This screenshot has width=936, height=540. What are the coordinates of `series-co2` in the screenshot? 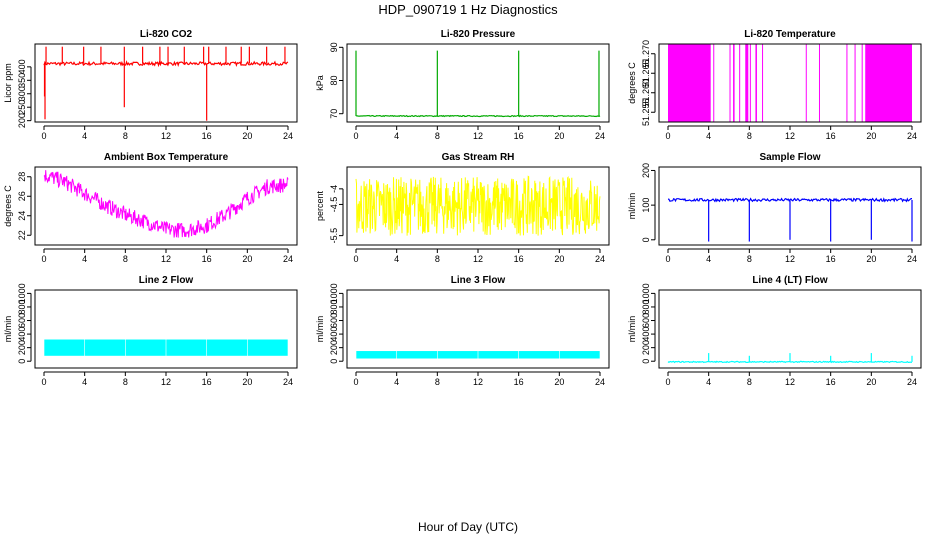 It's located at (166, 83).